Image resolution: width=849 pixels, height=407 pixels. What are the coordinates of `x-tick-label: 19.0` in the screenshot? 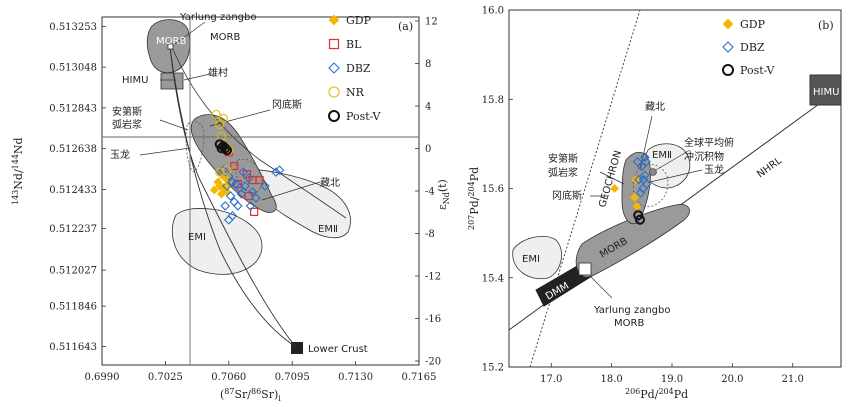 It's located at (672, 379).